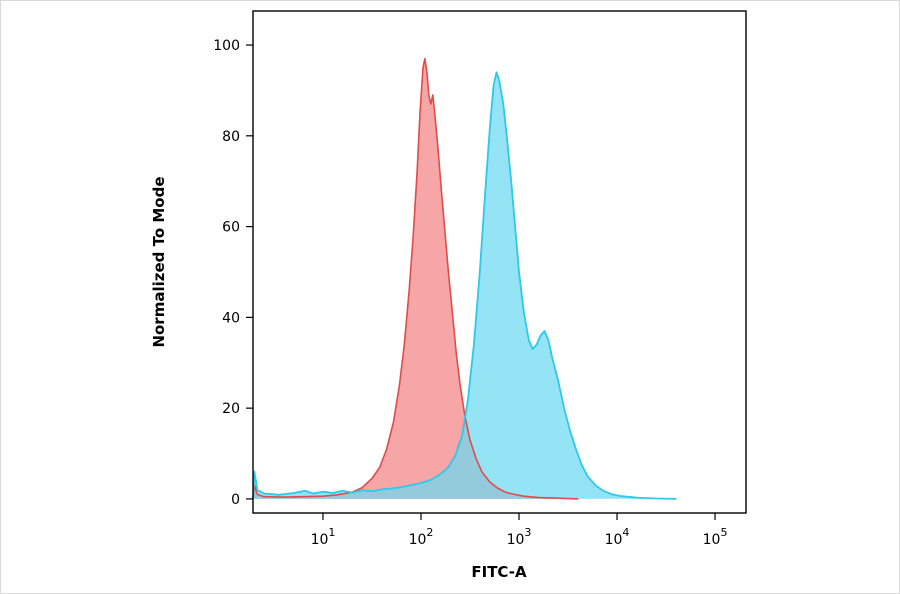 Image resolution: width=900 pixels, height=594 pixels. I want to click on x-axis-label: FITC-A, so click(499, 572).